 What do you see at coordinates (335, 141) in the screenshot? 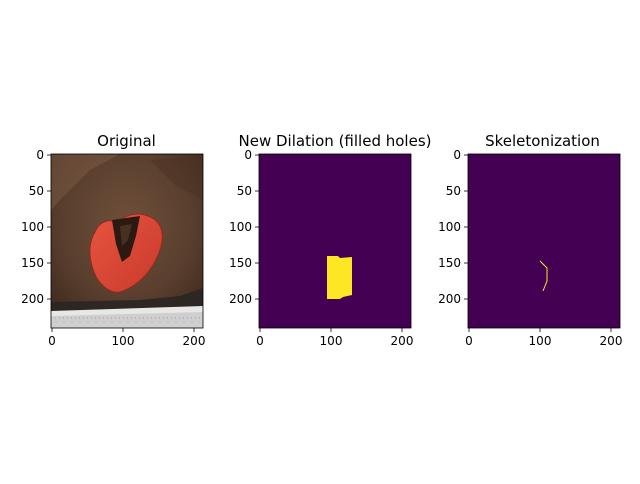
I see `panel-title: New Dilation (filled holes)` at bounding box center [335, 141].